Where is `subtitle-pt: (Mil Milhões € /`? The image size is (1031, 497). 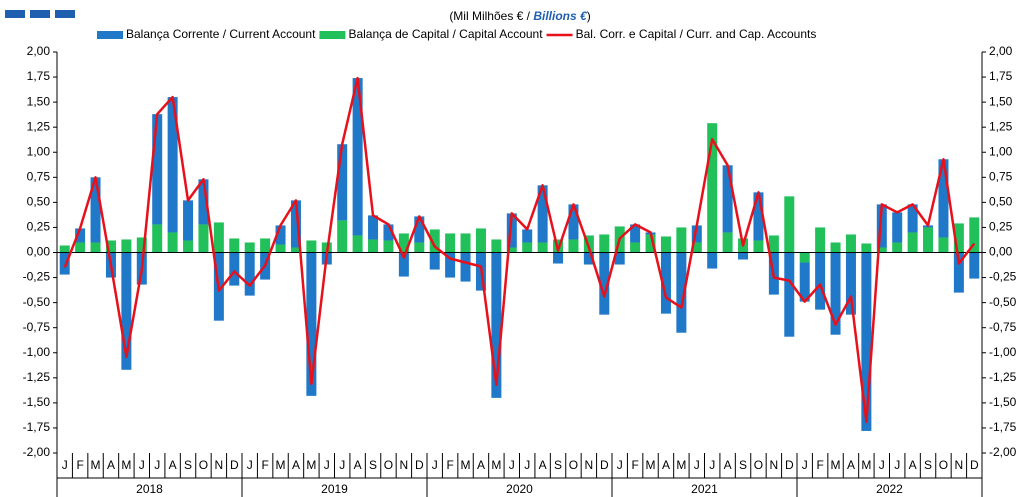
subtitle-pt: (Mil Milhões € / is located at coordinates (491, 16).